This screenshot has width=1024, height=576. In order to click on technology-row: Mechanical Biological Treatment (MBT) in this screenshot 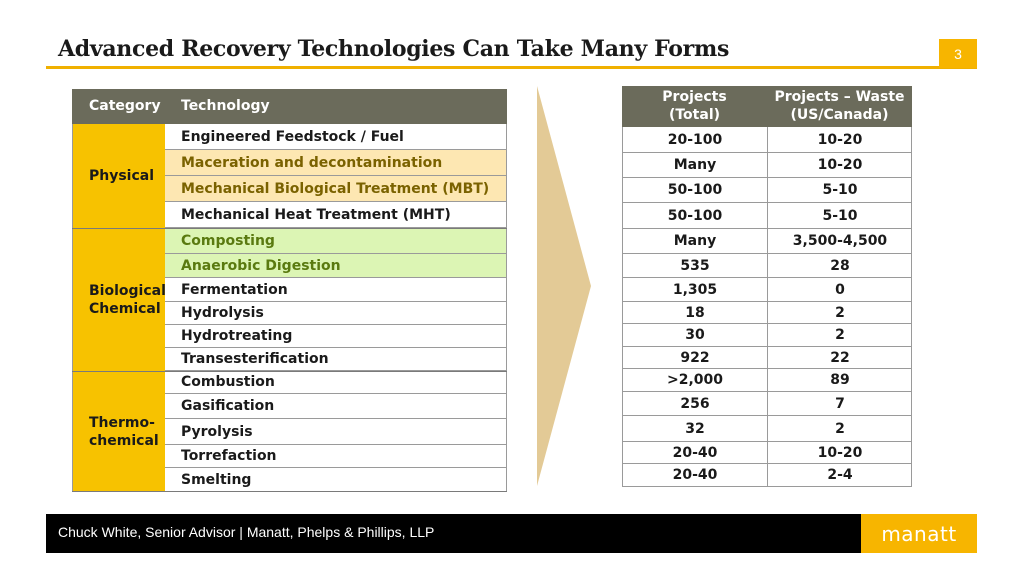, I will do `click(336, 189)`.